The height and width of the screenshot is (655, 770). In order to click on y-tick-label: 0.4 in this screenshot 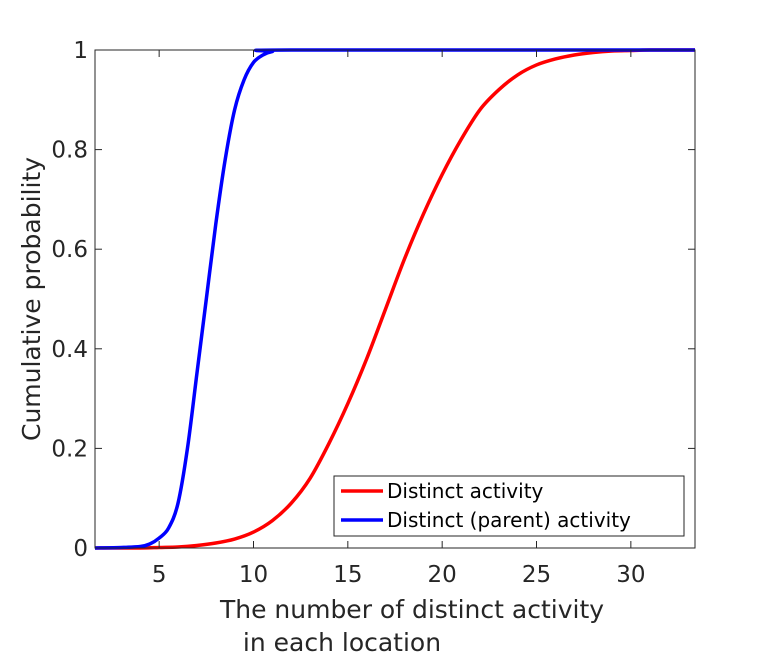, I will do `click(69, 350)`.